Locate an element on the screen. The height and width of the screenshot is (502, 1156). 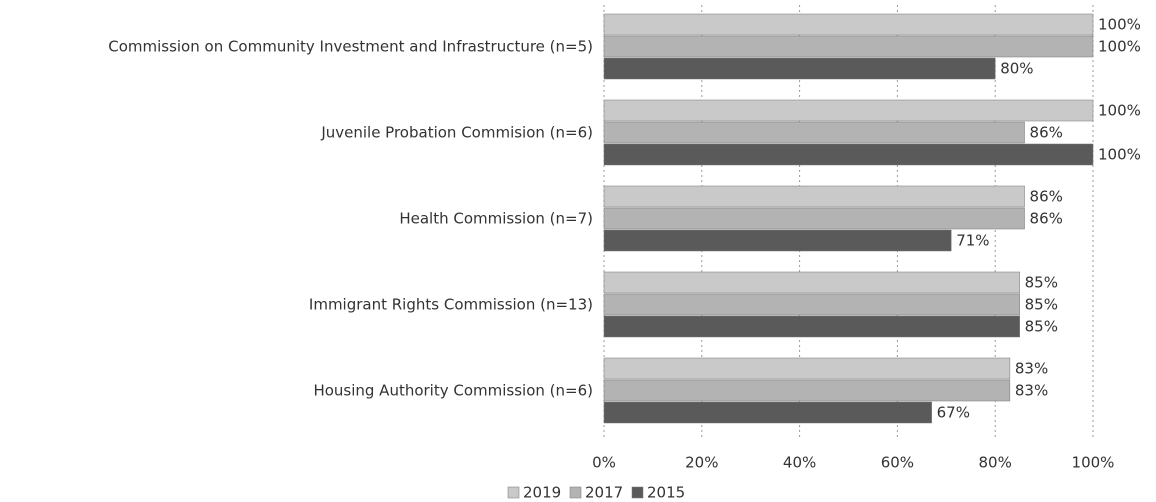
x-tick-label: 60% is located at coordinates (897, 463).